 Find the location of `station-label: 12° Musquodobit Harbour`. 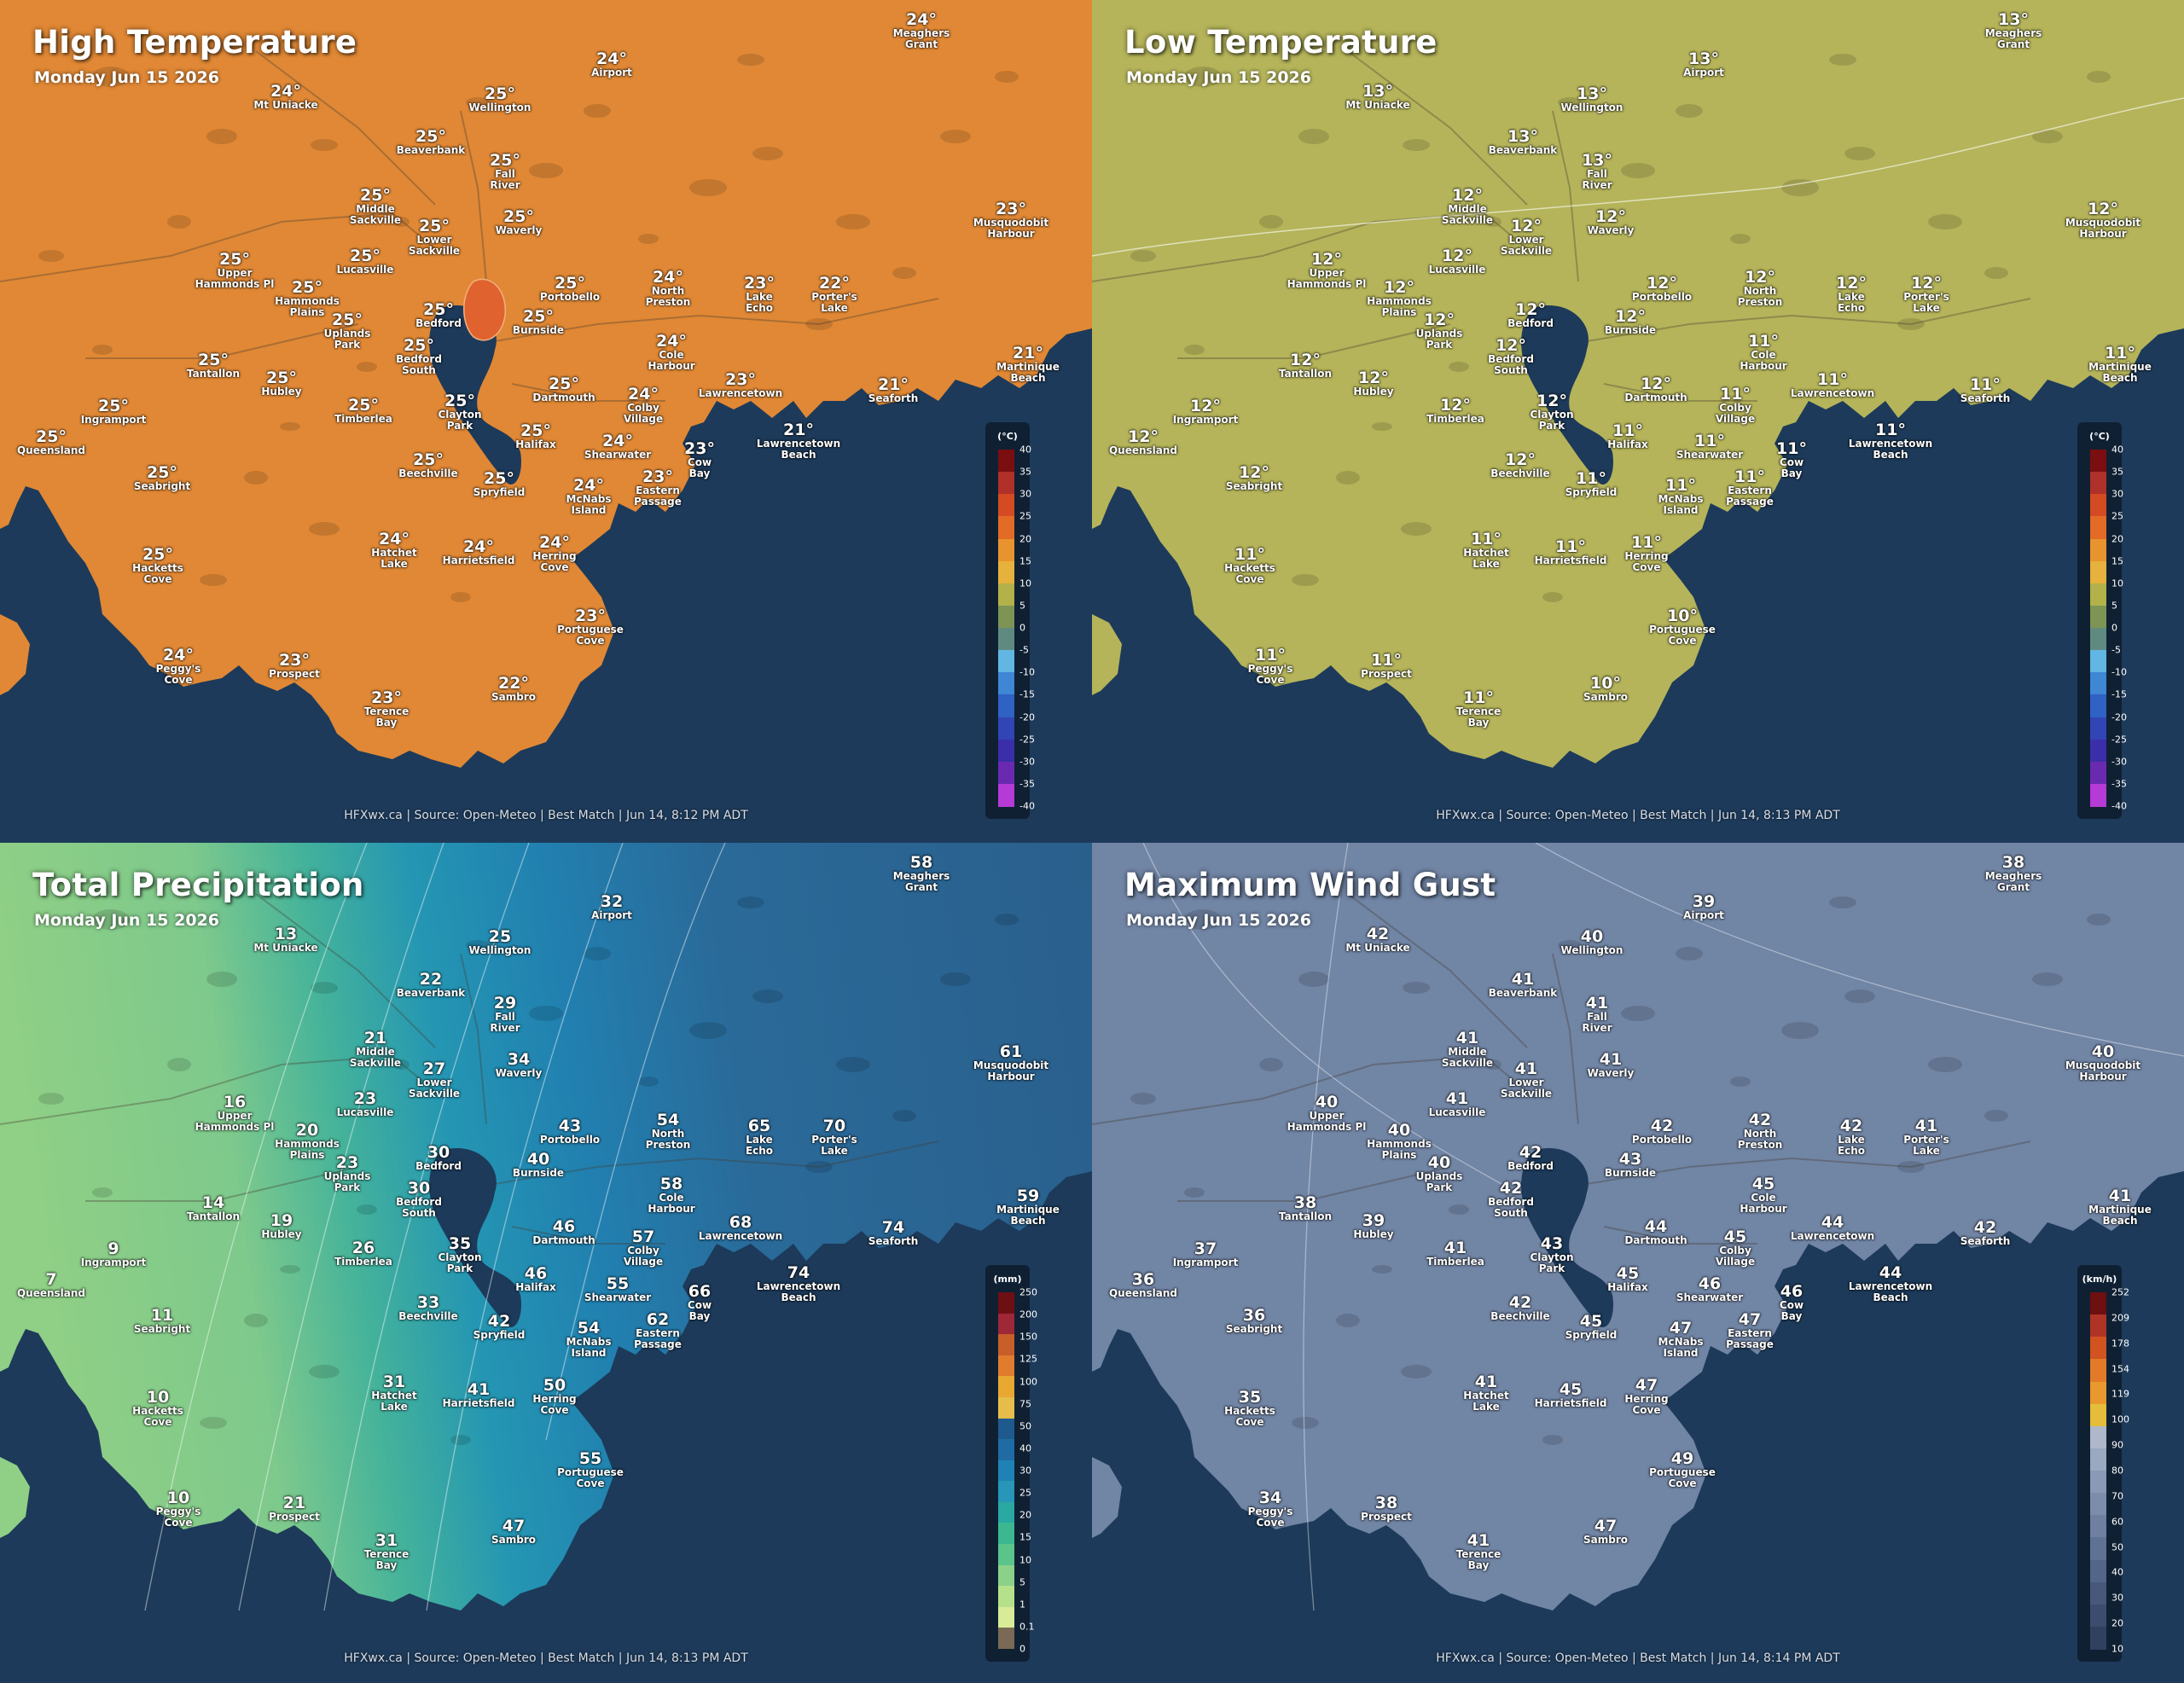

station-label: 12° Musquodobit Harbour is located at coordinates (2102, 220).